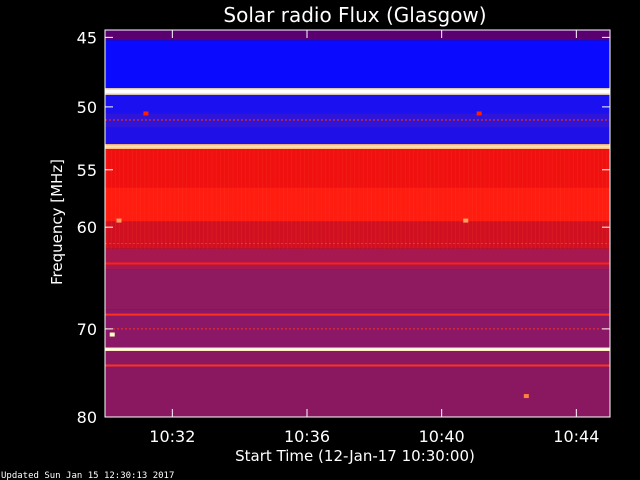  Describe the element at coordinates (354, 15) in the screenshot. I see `chart-title: Solar radio Flux (Glasgow)` at that location.